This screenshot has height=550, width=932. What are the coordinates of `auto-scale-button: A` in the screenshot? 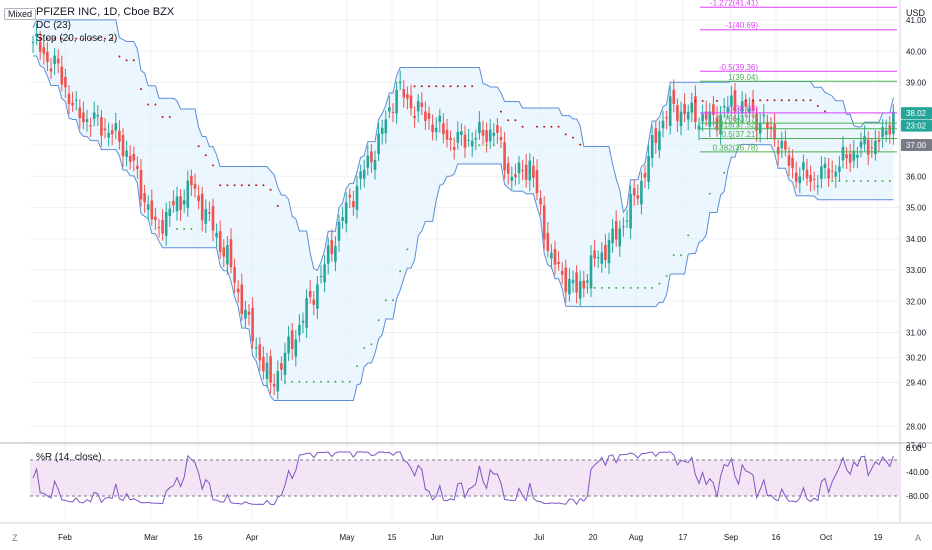 It's located at (918, 538).